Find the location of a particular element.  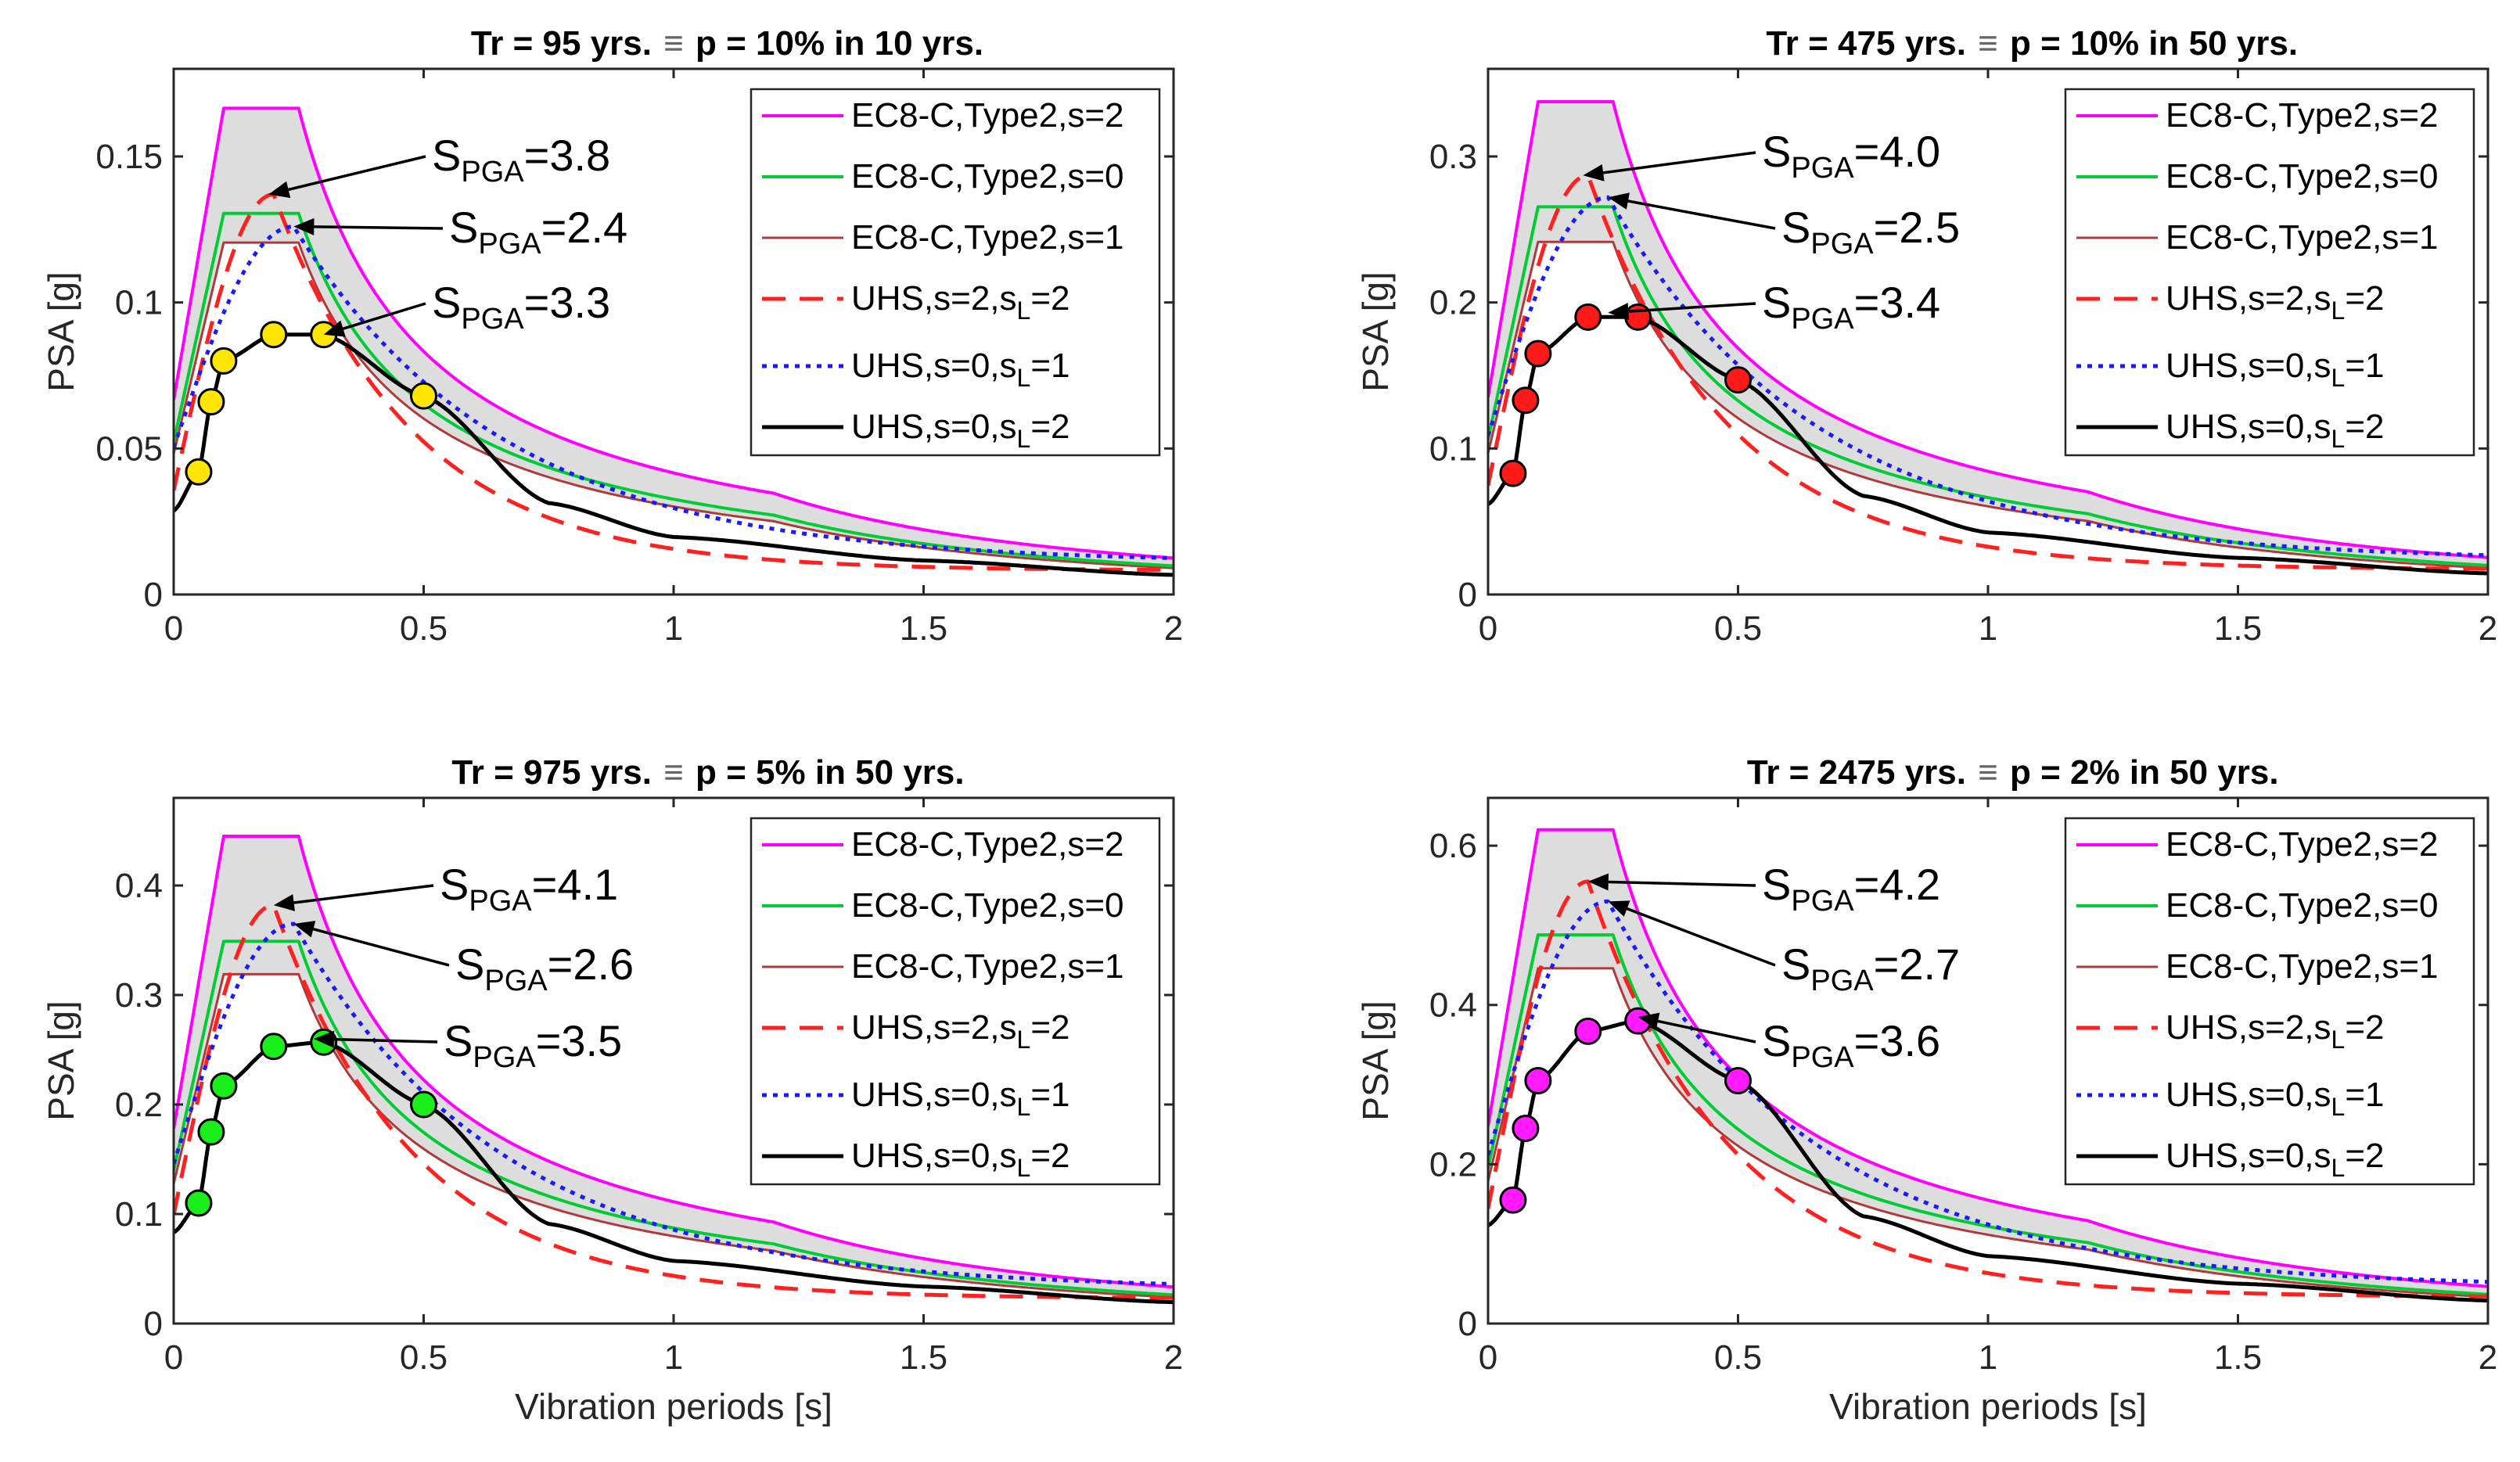

series-uhs-s0-sl2 is located at coordinates (1988, 445).